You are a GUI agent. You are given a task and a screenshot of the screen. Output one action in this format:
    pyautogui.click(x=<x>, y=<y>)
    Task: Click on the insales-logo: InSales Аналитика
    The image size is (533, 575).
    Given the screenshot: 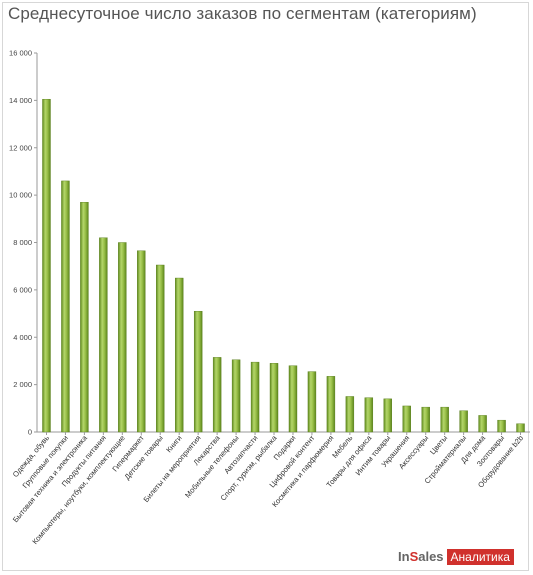 What is the action you would take?
    pyautogui.click(x=456, y=557)
    